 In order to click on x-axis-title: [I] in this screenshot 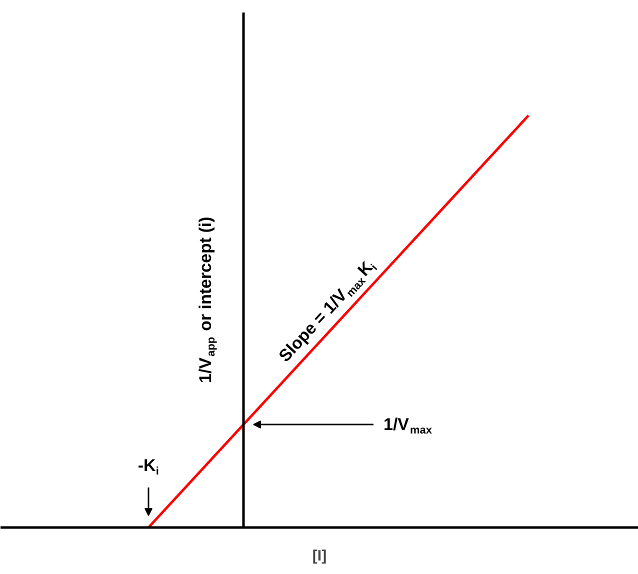, I will do `click(319, 556)`.